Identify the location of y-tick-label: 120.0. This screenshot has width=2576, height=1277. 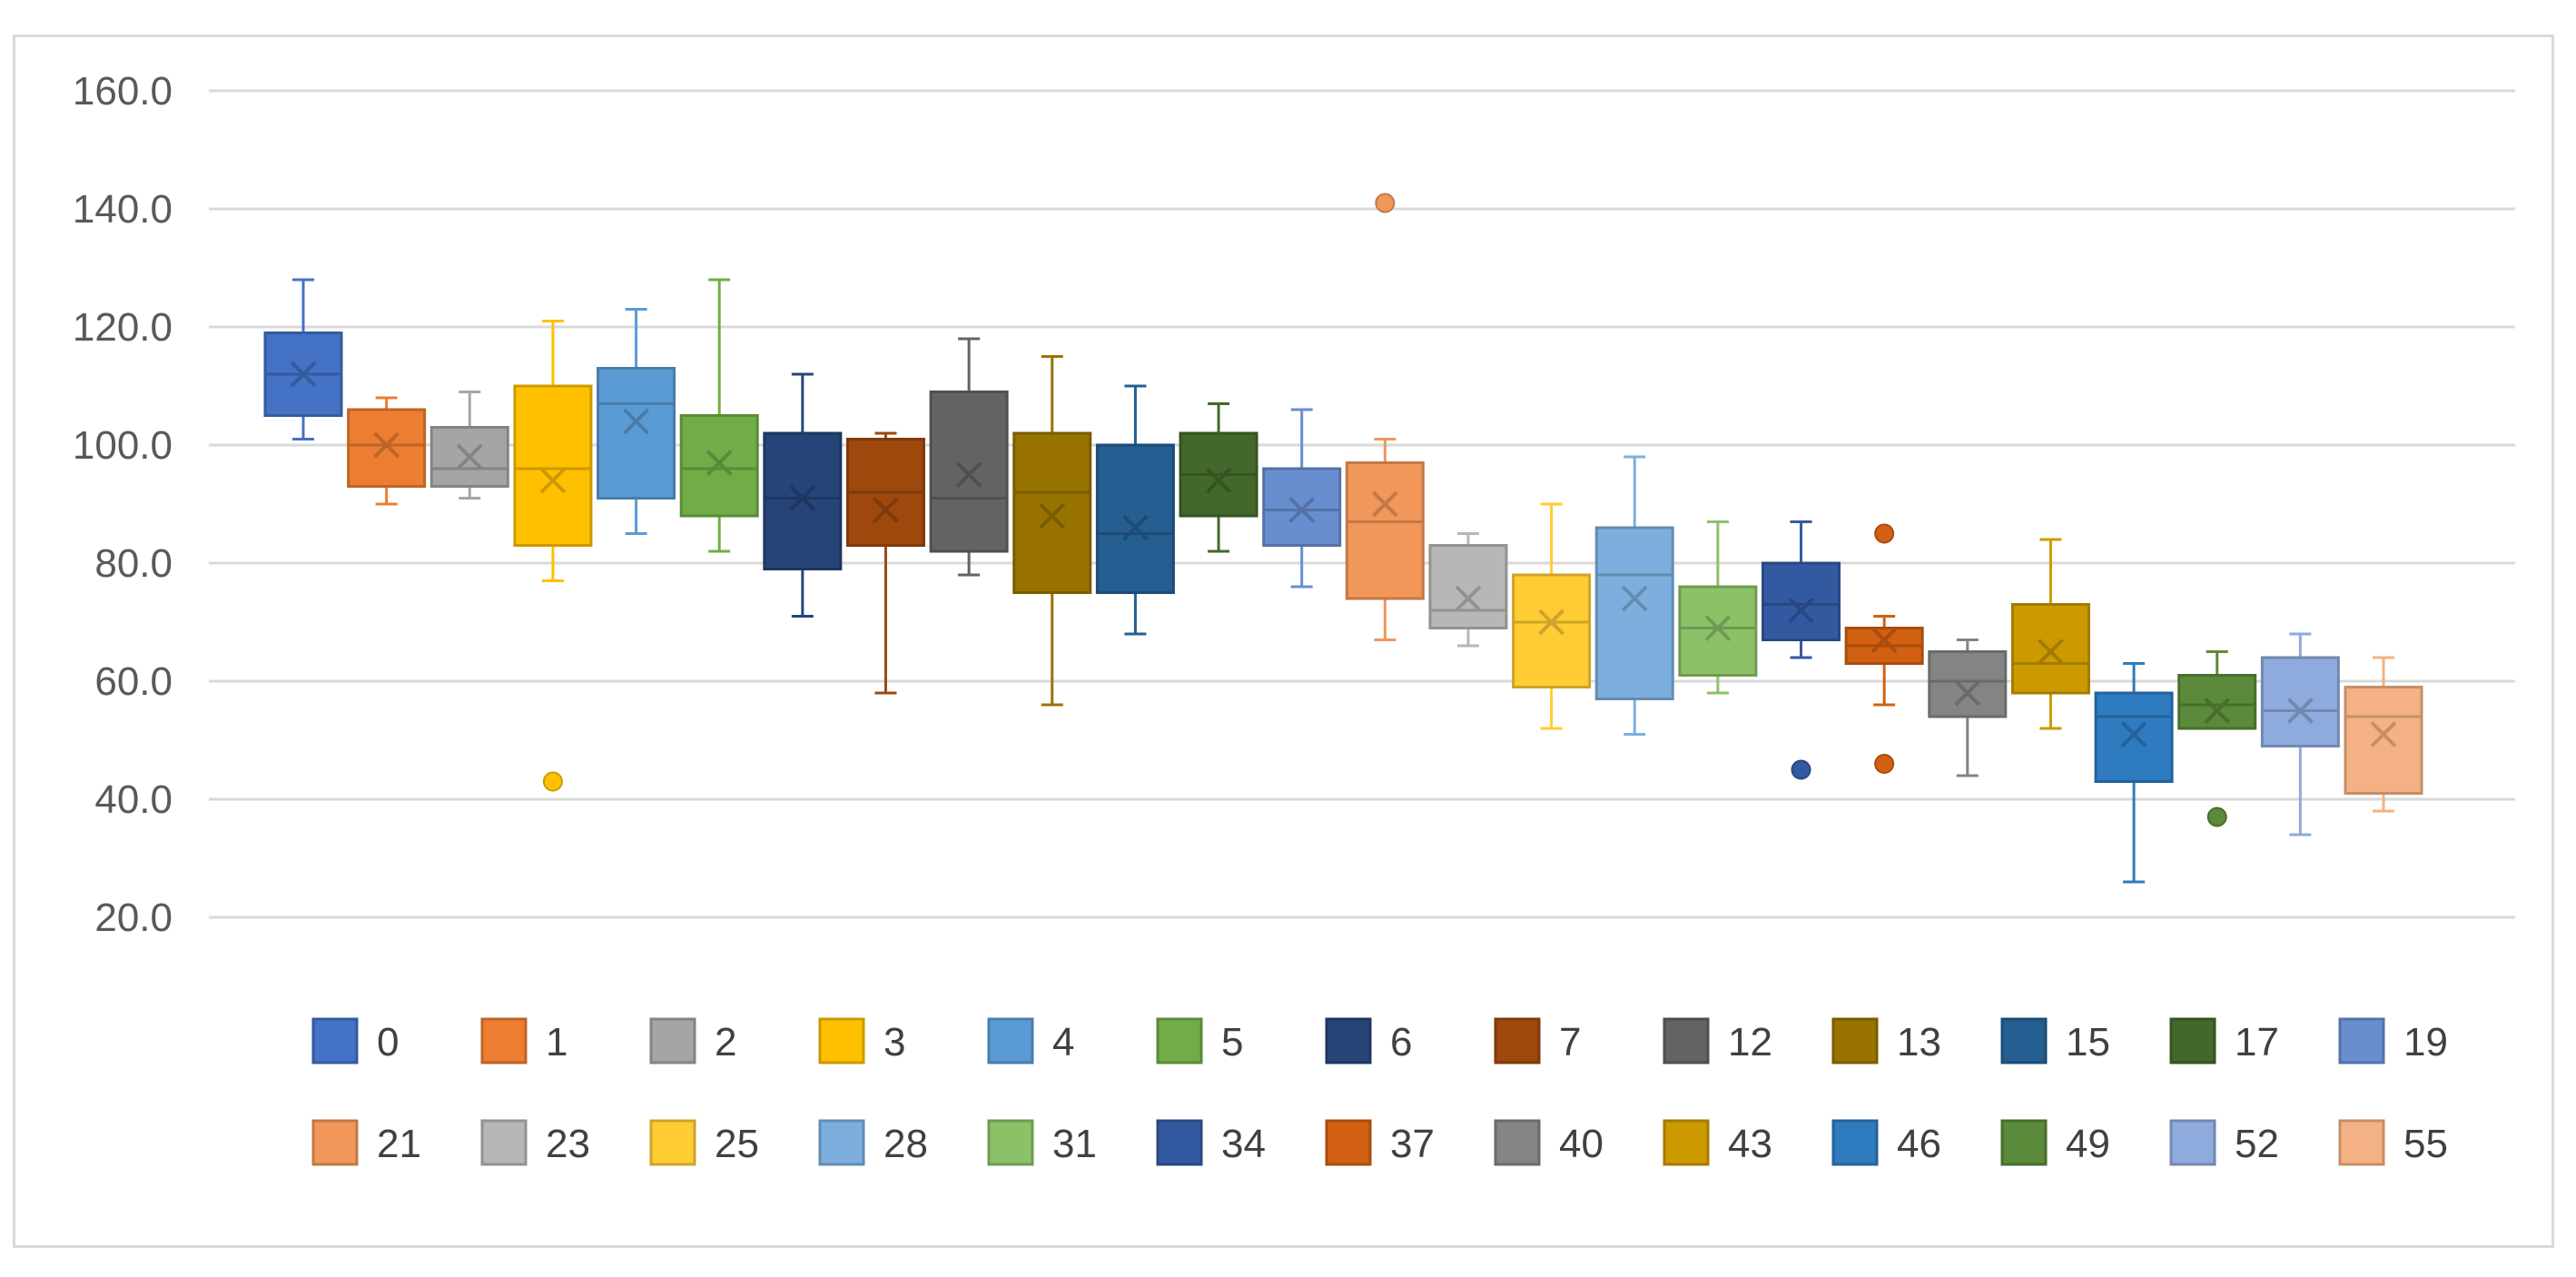
(123, 327).